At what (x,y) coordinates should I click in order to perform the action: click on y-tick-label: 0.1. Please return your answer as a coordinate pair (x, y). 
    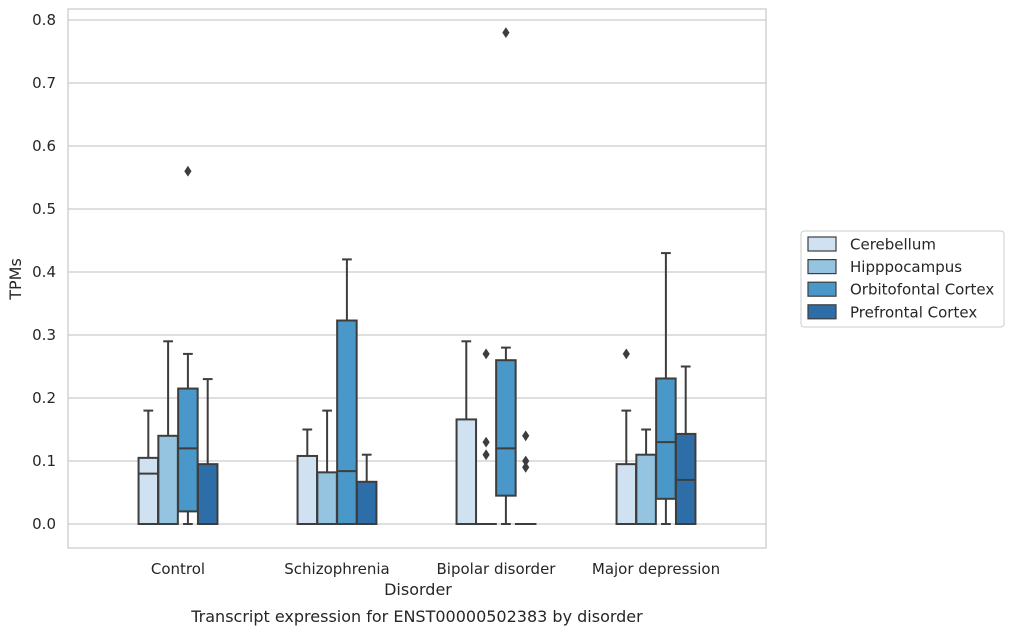
    Looking at the image, I should click on (44, 461).